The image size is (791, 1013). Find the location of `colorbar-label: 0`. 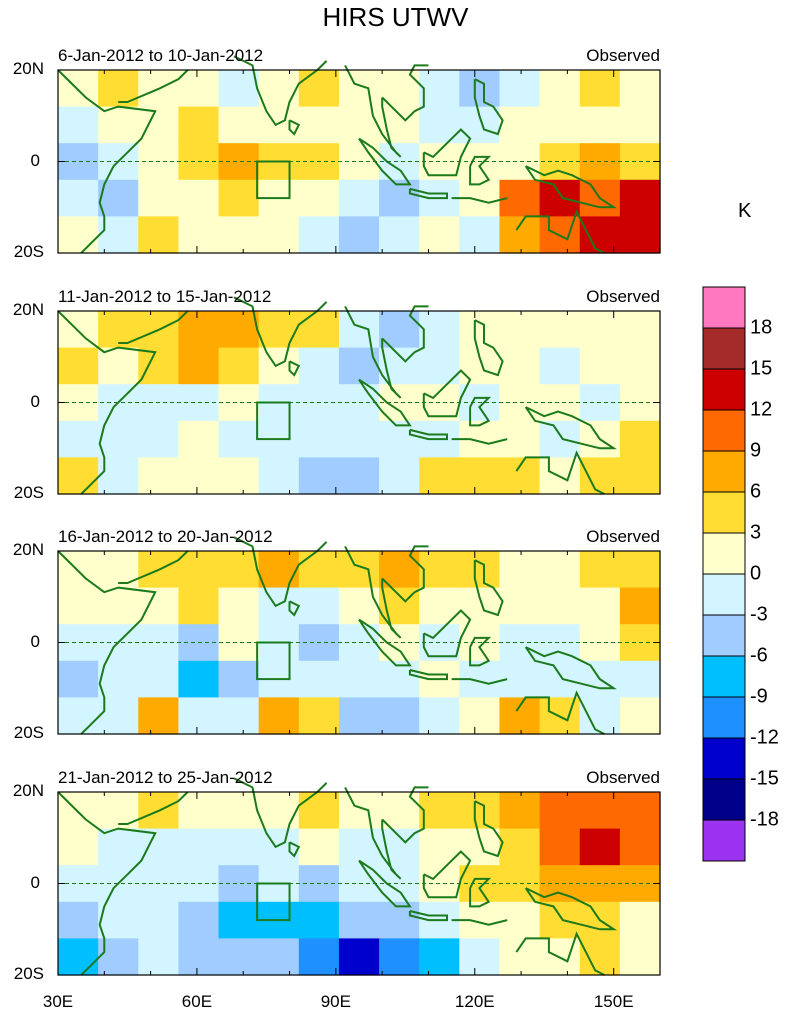

colorbar-label: 0 is located at coordinates (756, 573).